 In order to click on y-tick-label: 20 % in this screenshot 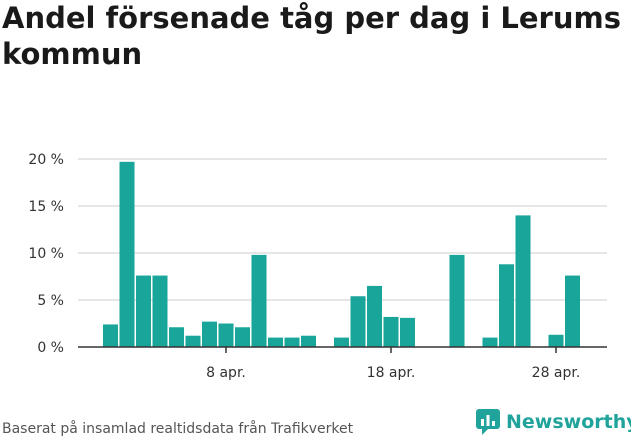, I will do `click(46, 160)`.